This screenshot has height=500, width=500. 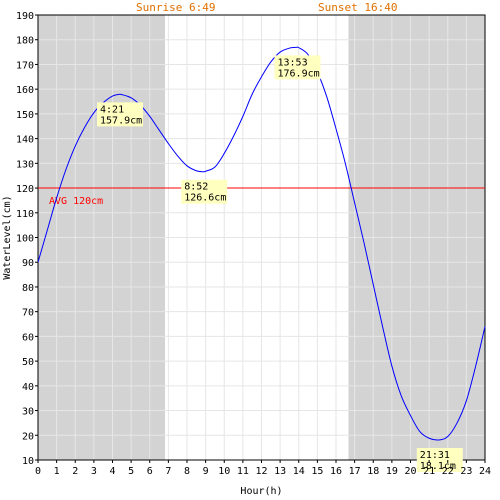 What do you see at coordinates (196, 187) in the screenshot?
I see `annotation-time: 8:52` at bounding box center [196, 187].